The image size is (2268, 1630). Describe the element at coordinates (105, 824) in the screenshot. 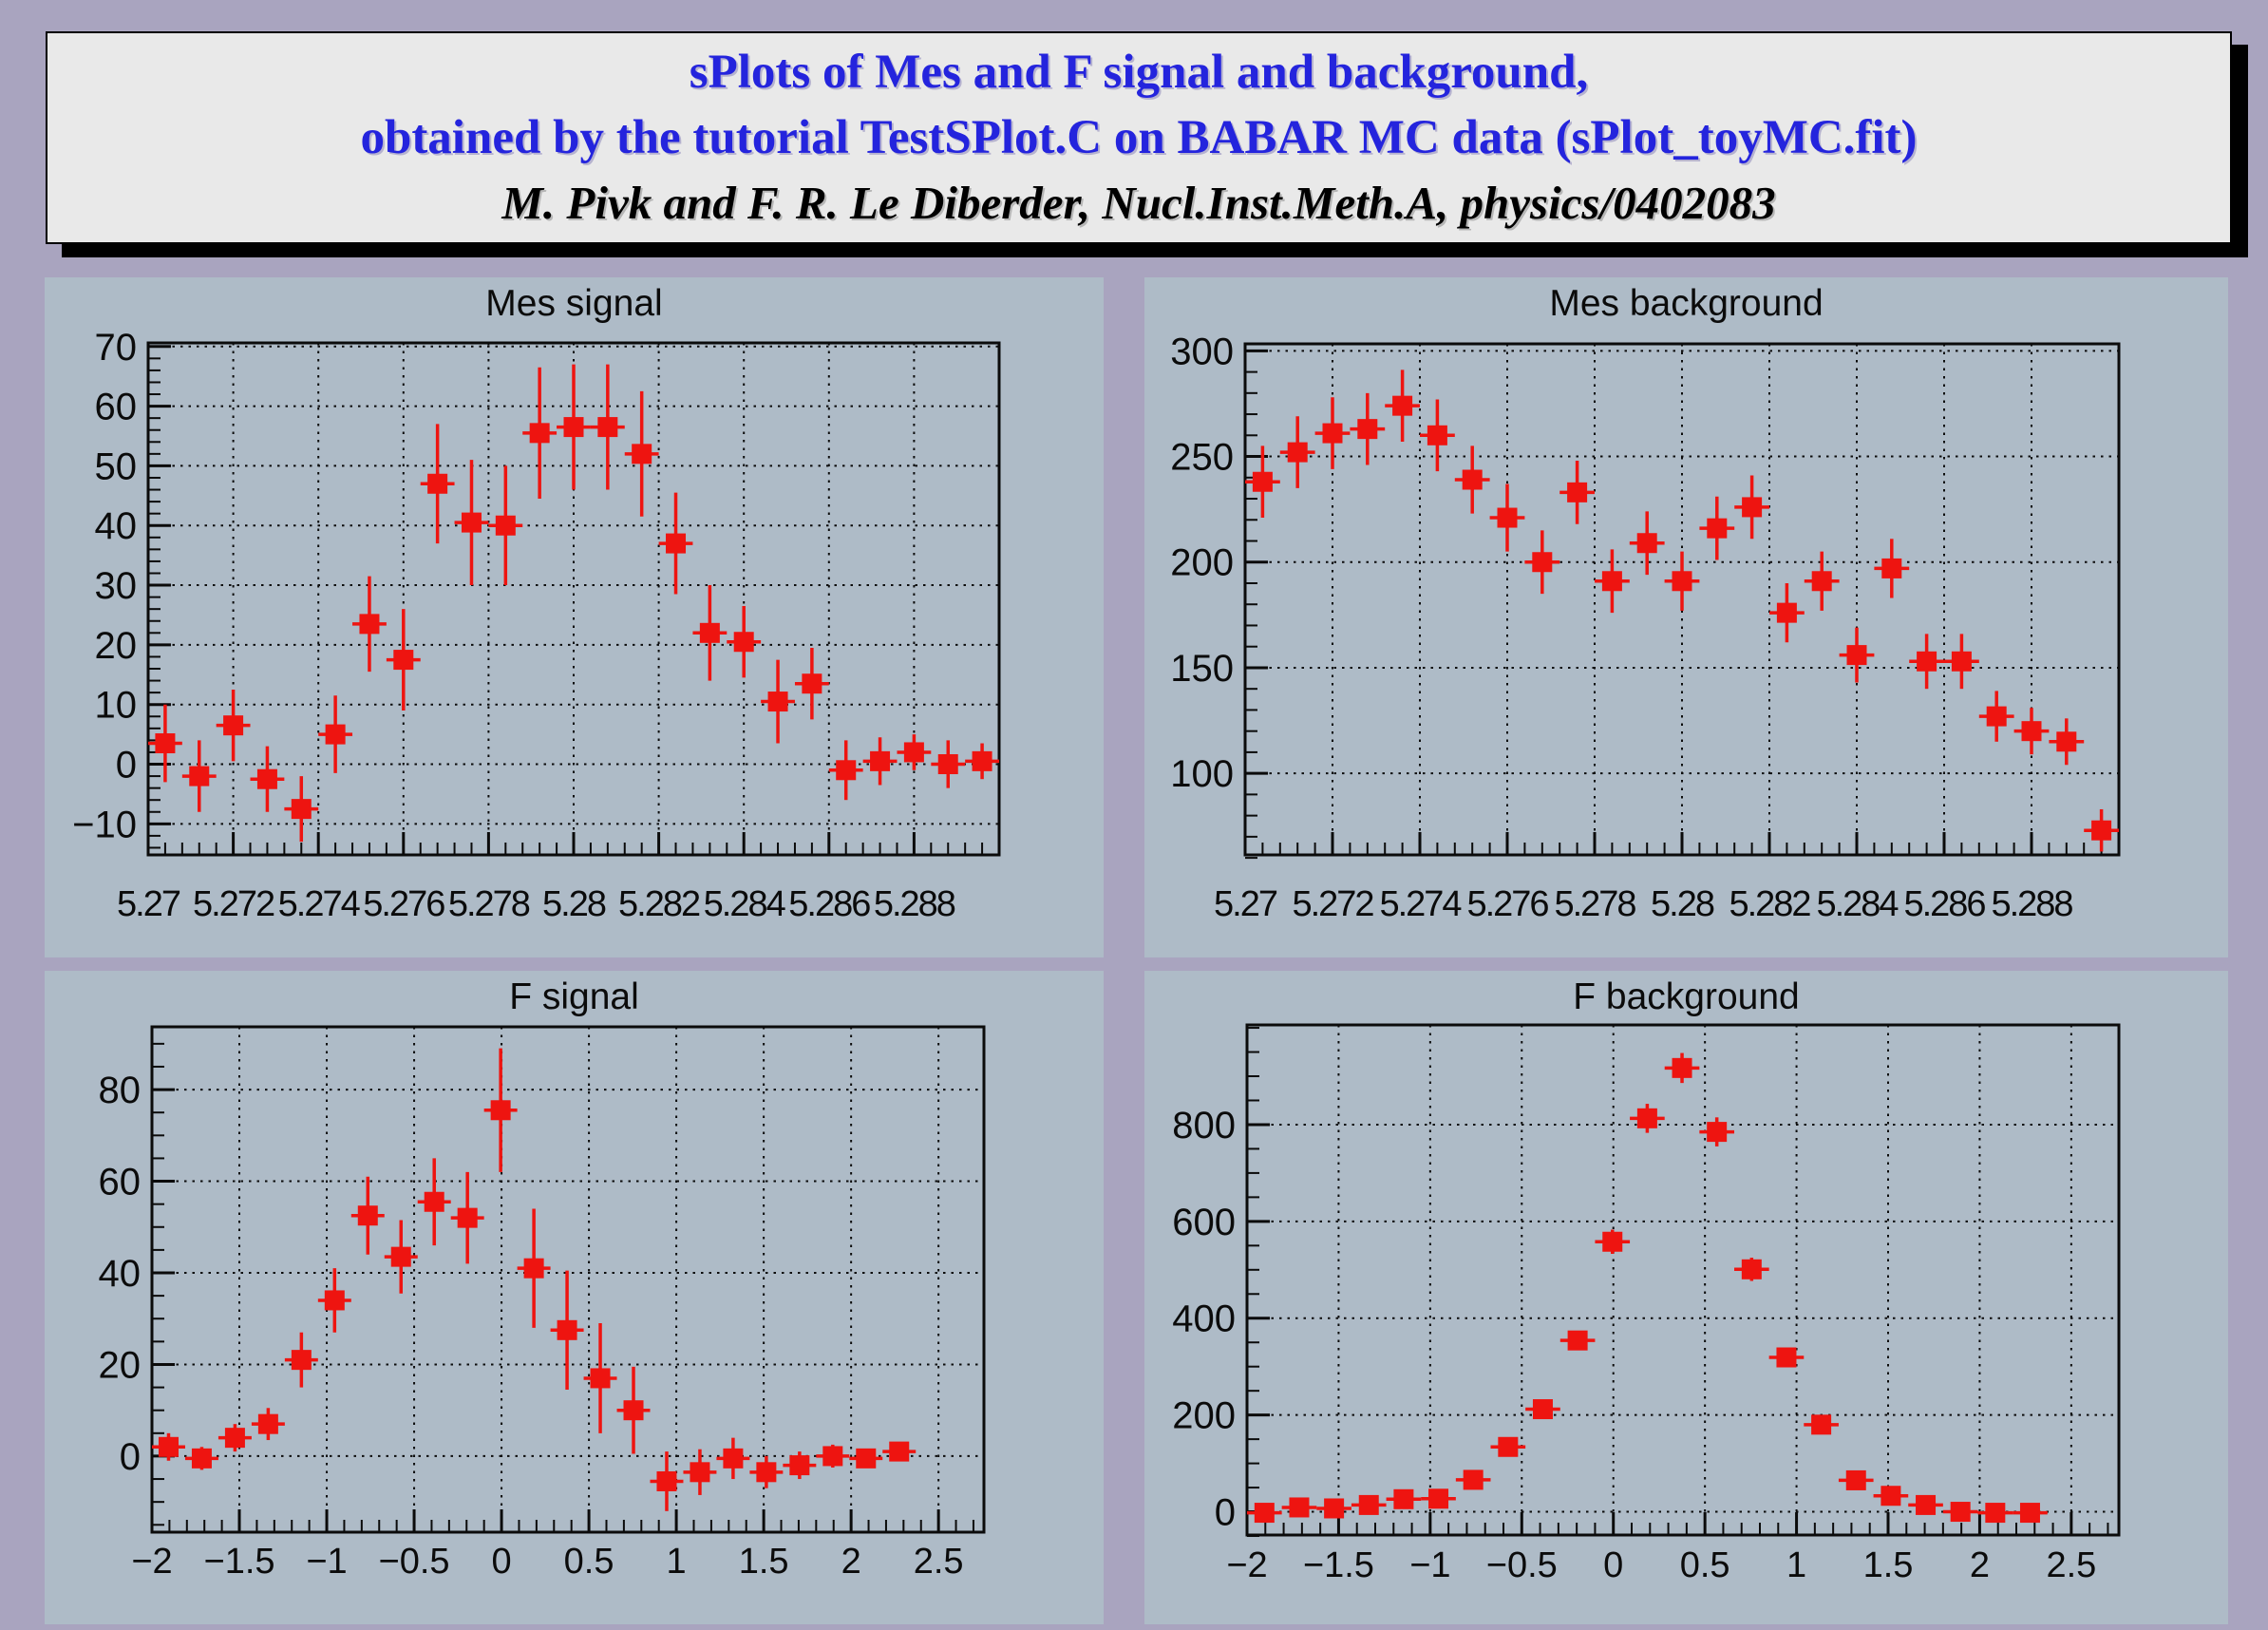

I see `svg-text: −10` at that location.